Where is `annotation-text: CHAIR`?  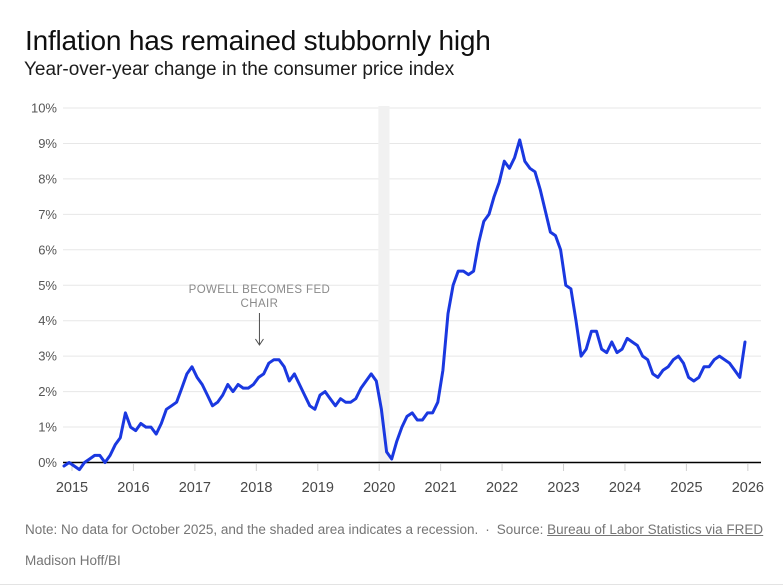 annotation-text: CHAIR is located at coordinates (260, 304).